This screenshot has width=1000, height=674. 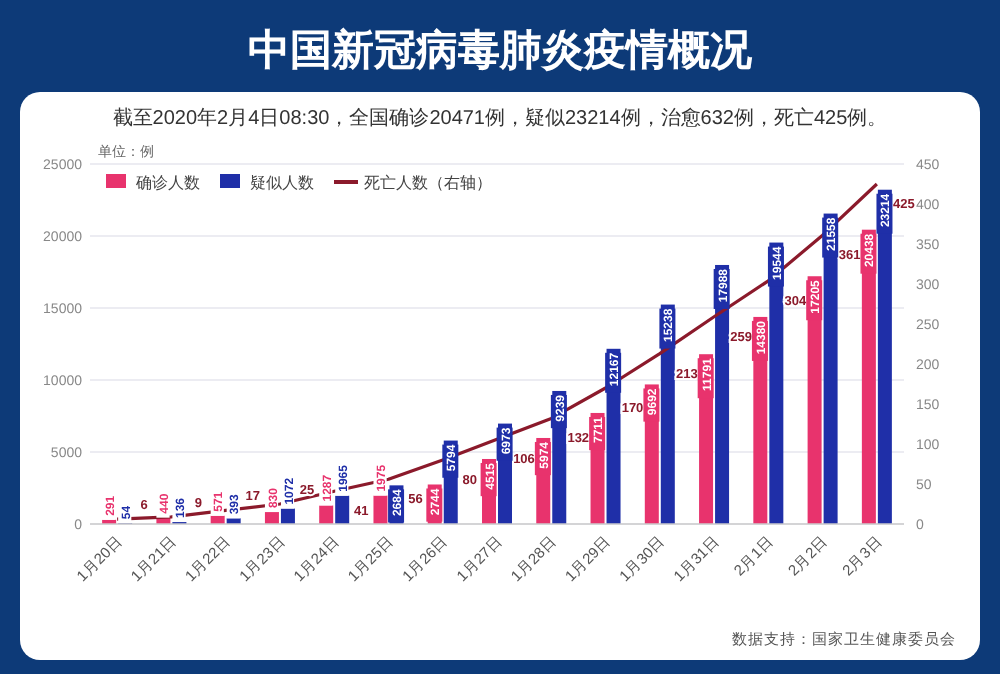 What do you see at coordinates (167, 183) in the screenshot?
I see `legend-label: 确诊人数` at bounding box center [167, 183].